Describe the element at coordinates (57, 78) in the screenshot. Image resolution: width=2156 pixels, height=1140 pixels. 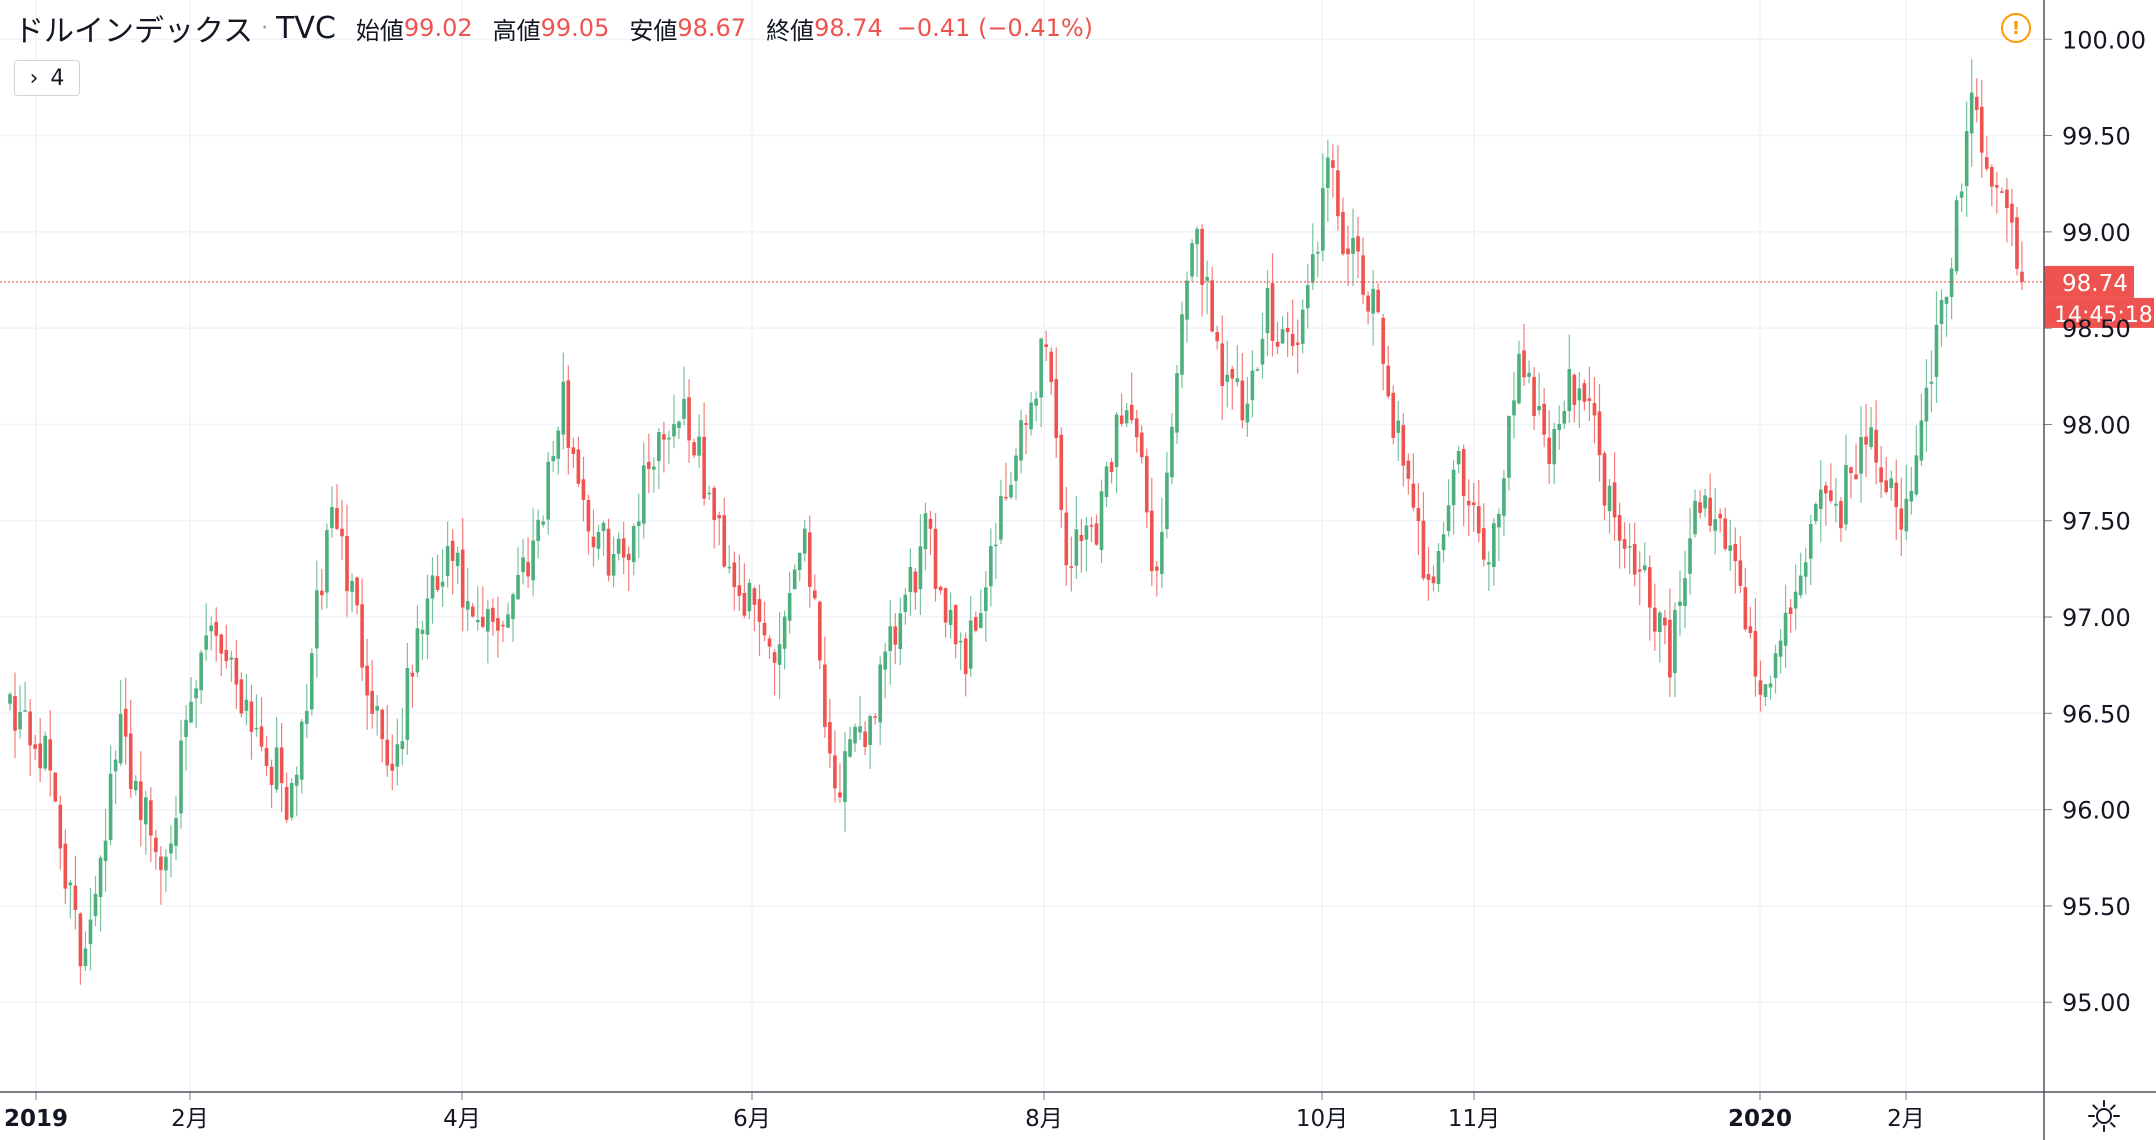
I see `indicator-count: 4` at that location.